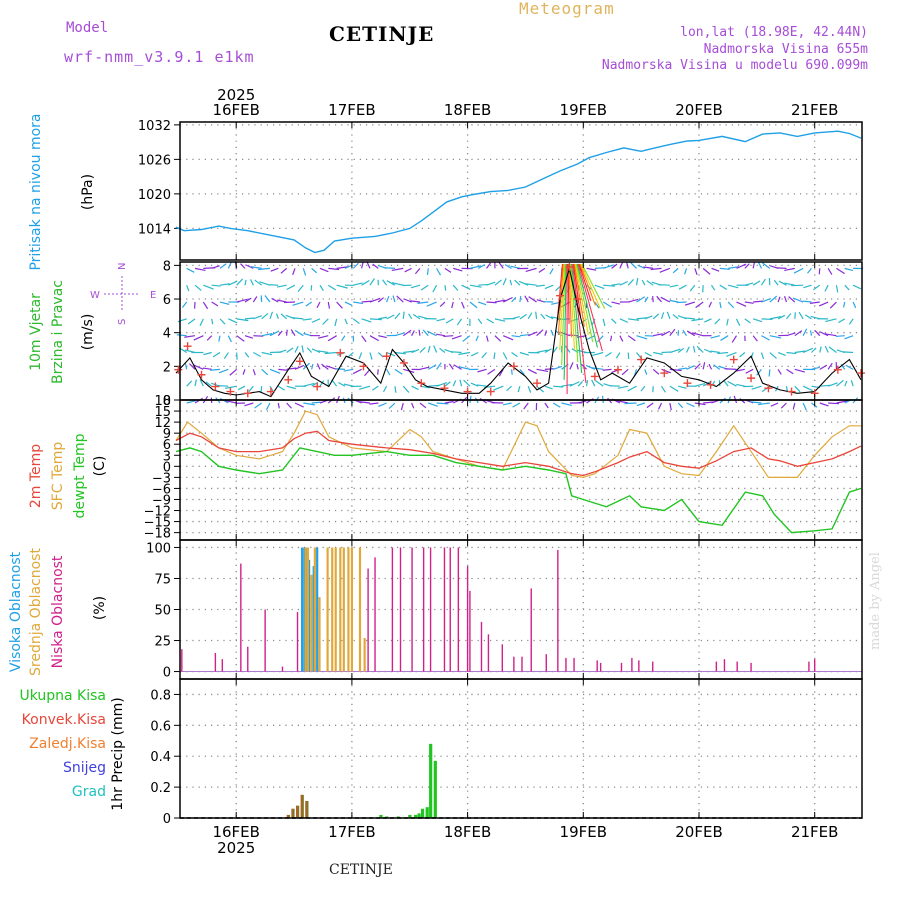 This screenshot has height=900, width=900. Describe the element at coordinates (734, 65) in the screenshot. I see `model-elevation: Nadmorska Visina u modelu 690.099m` at that location.